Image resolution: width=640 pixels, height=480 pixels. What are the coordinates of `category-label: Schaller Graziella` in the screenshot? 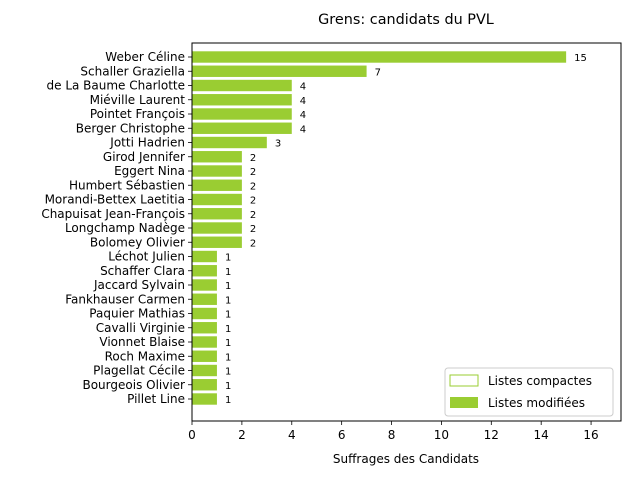 It's located at (132, 71).